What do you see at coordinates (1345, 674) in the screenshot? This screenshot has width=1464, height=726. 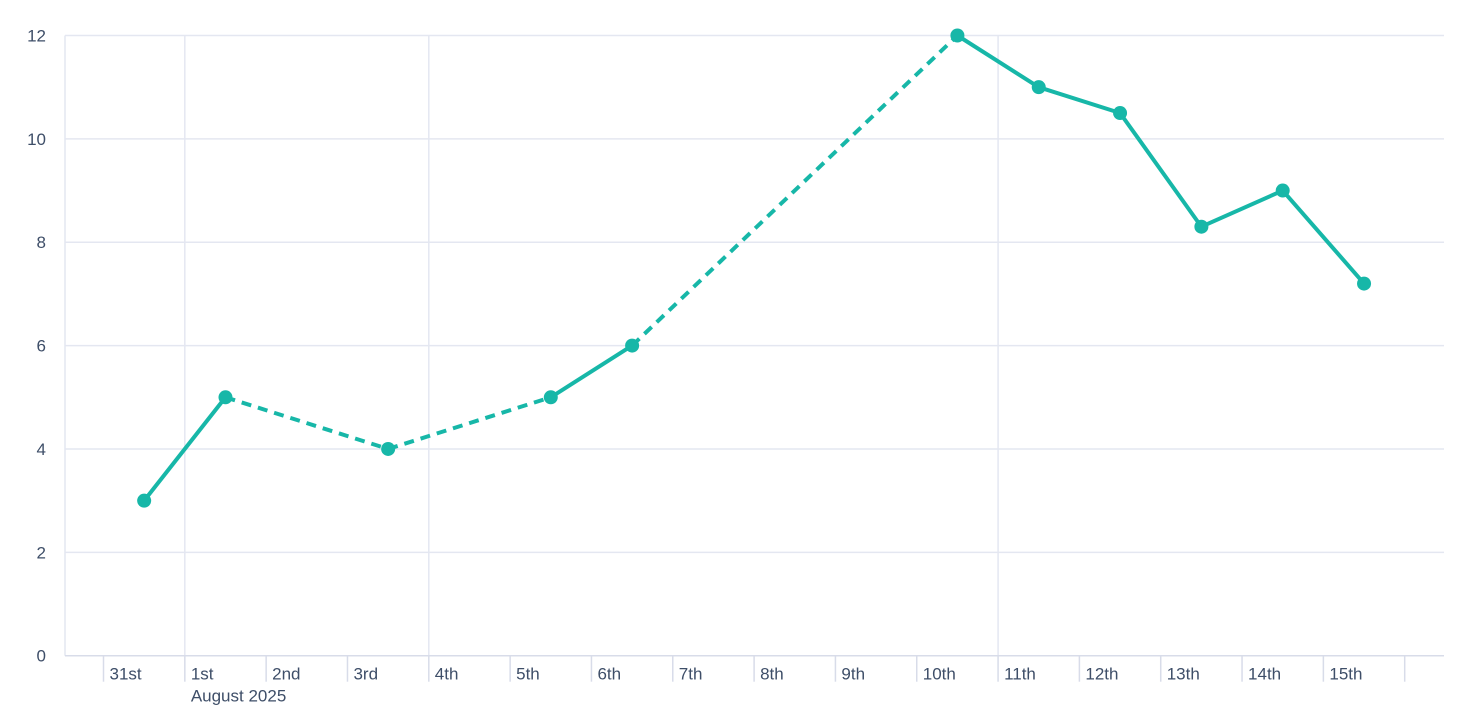 I see `x-tick-label: 15th` at bounding box center [1345, 674].